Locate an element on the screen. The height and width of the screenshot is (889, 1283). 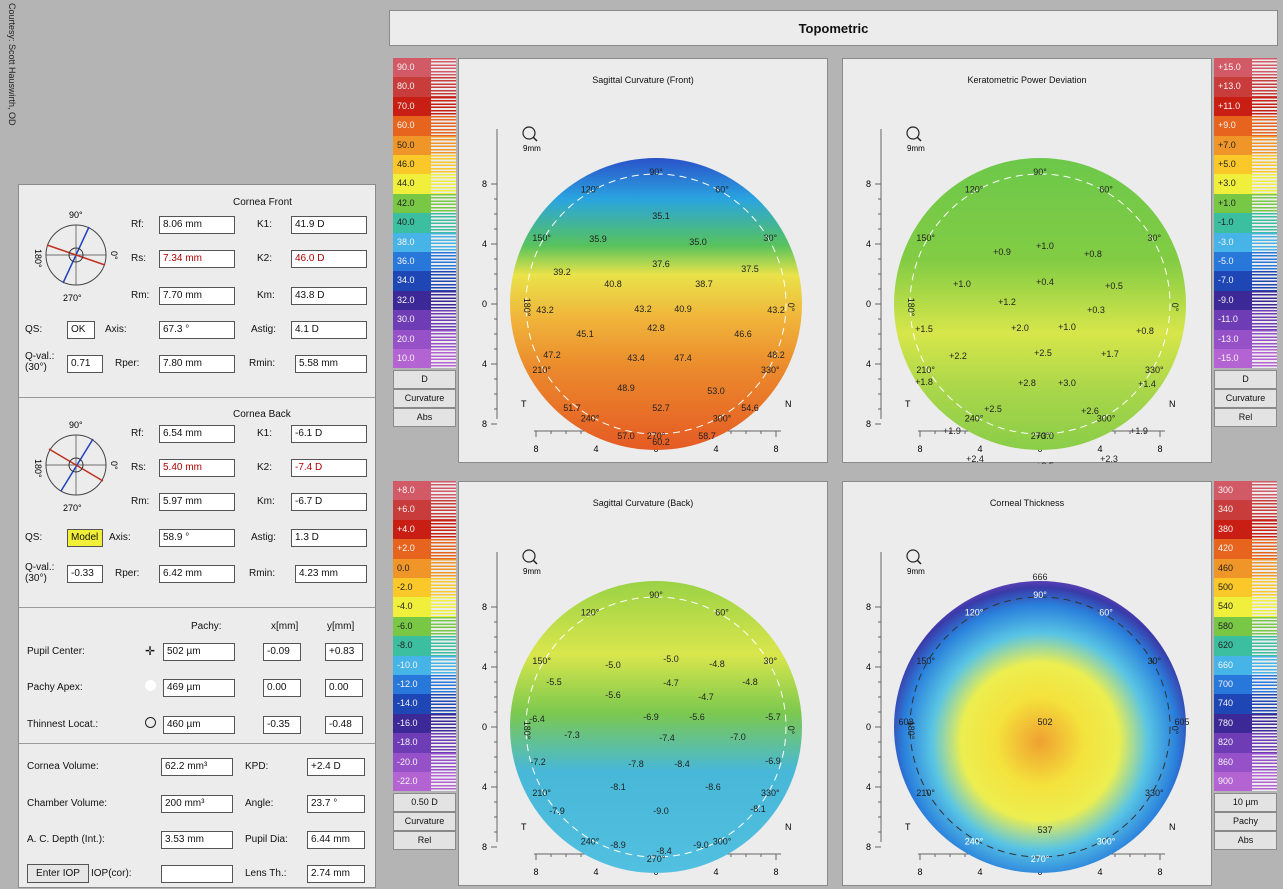
map-value-label: -8.1 is located at coordinates (618, 787).